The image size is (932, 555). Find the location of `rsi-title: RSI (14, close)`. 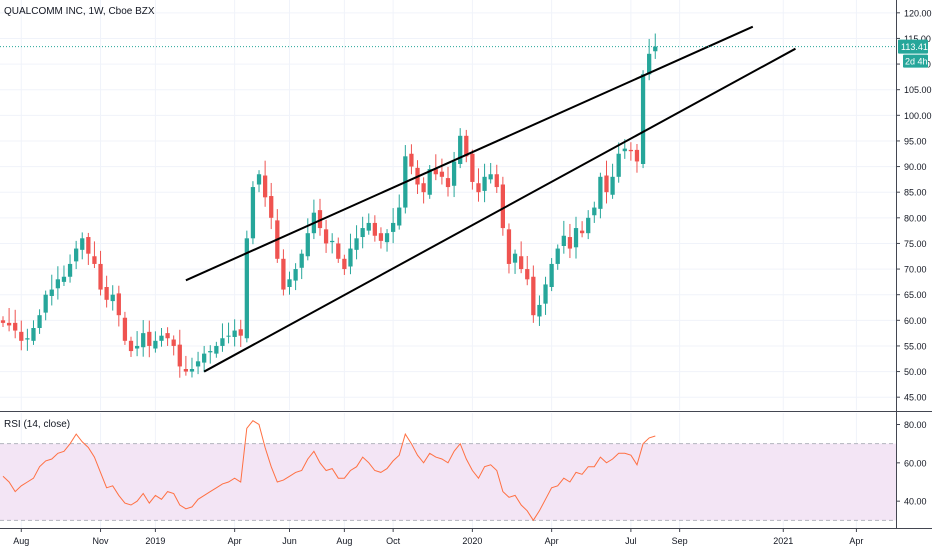

rsi-title: RSI (14, close) is located at coordinates (37, 424).